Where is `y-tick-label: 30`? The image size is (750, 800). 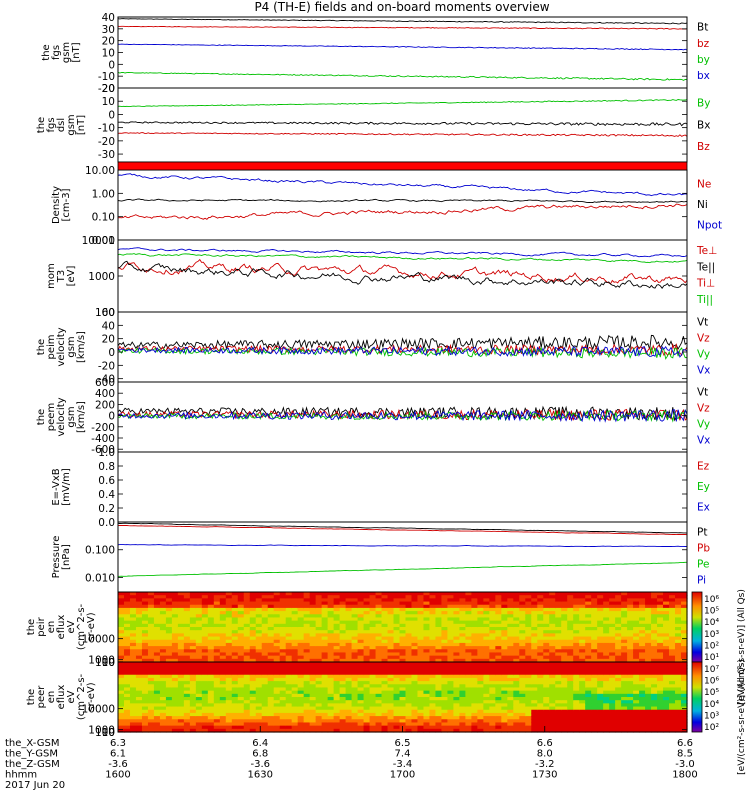
y-tick-label: 30 is located at coordinates (108, 30).